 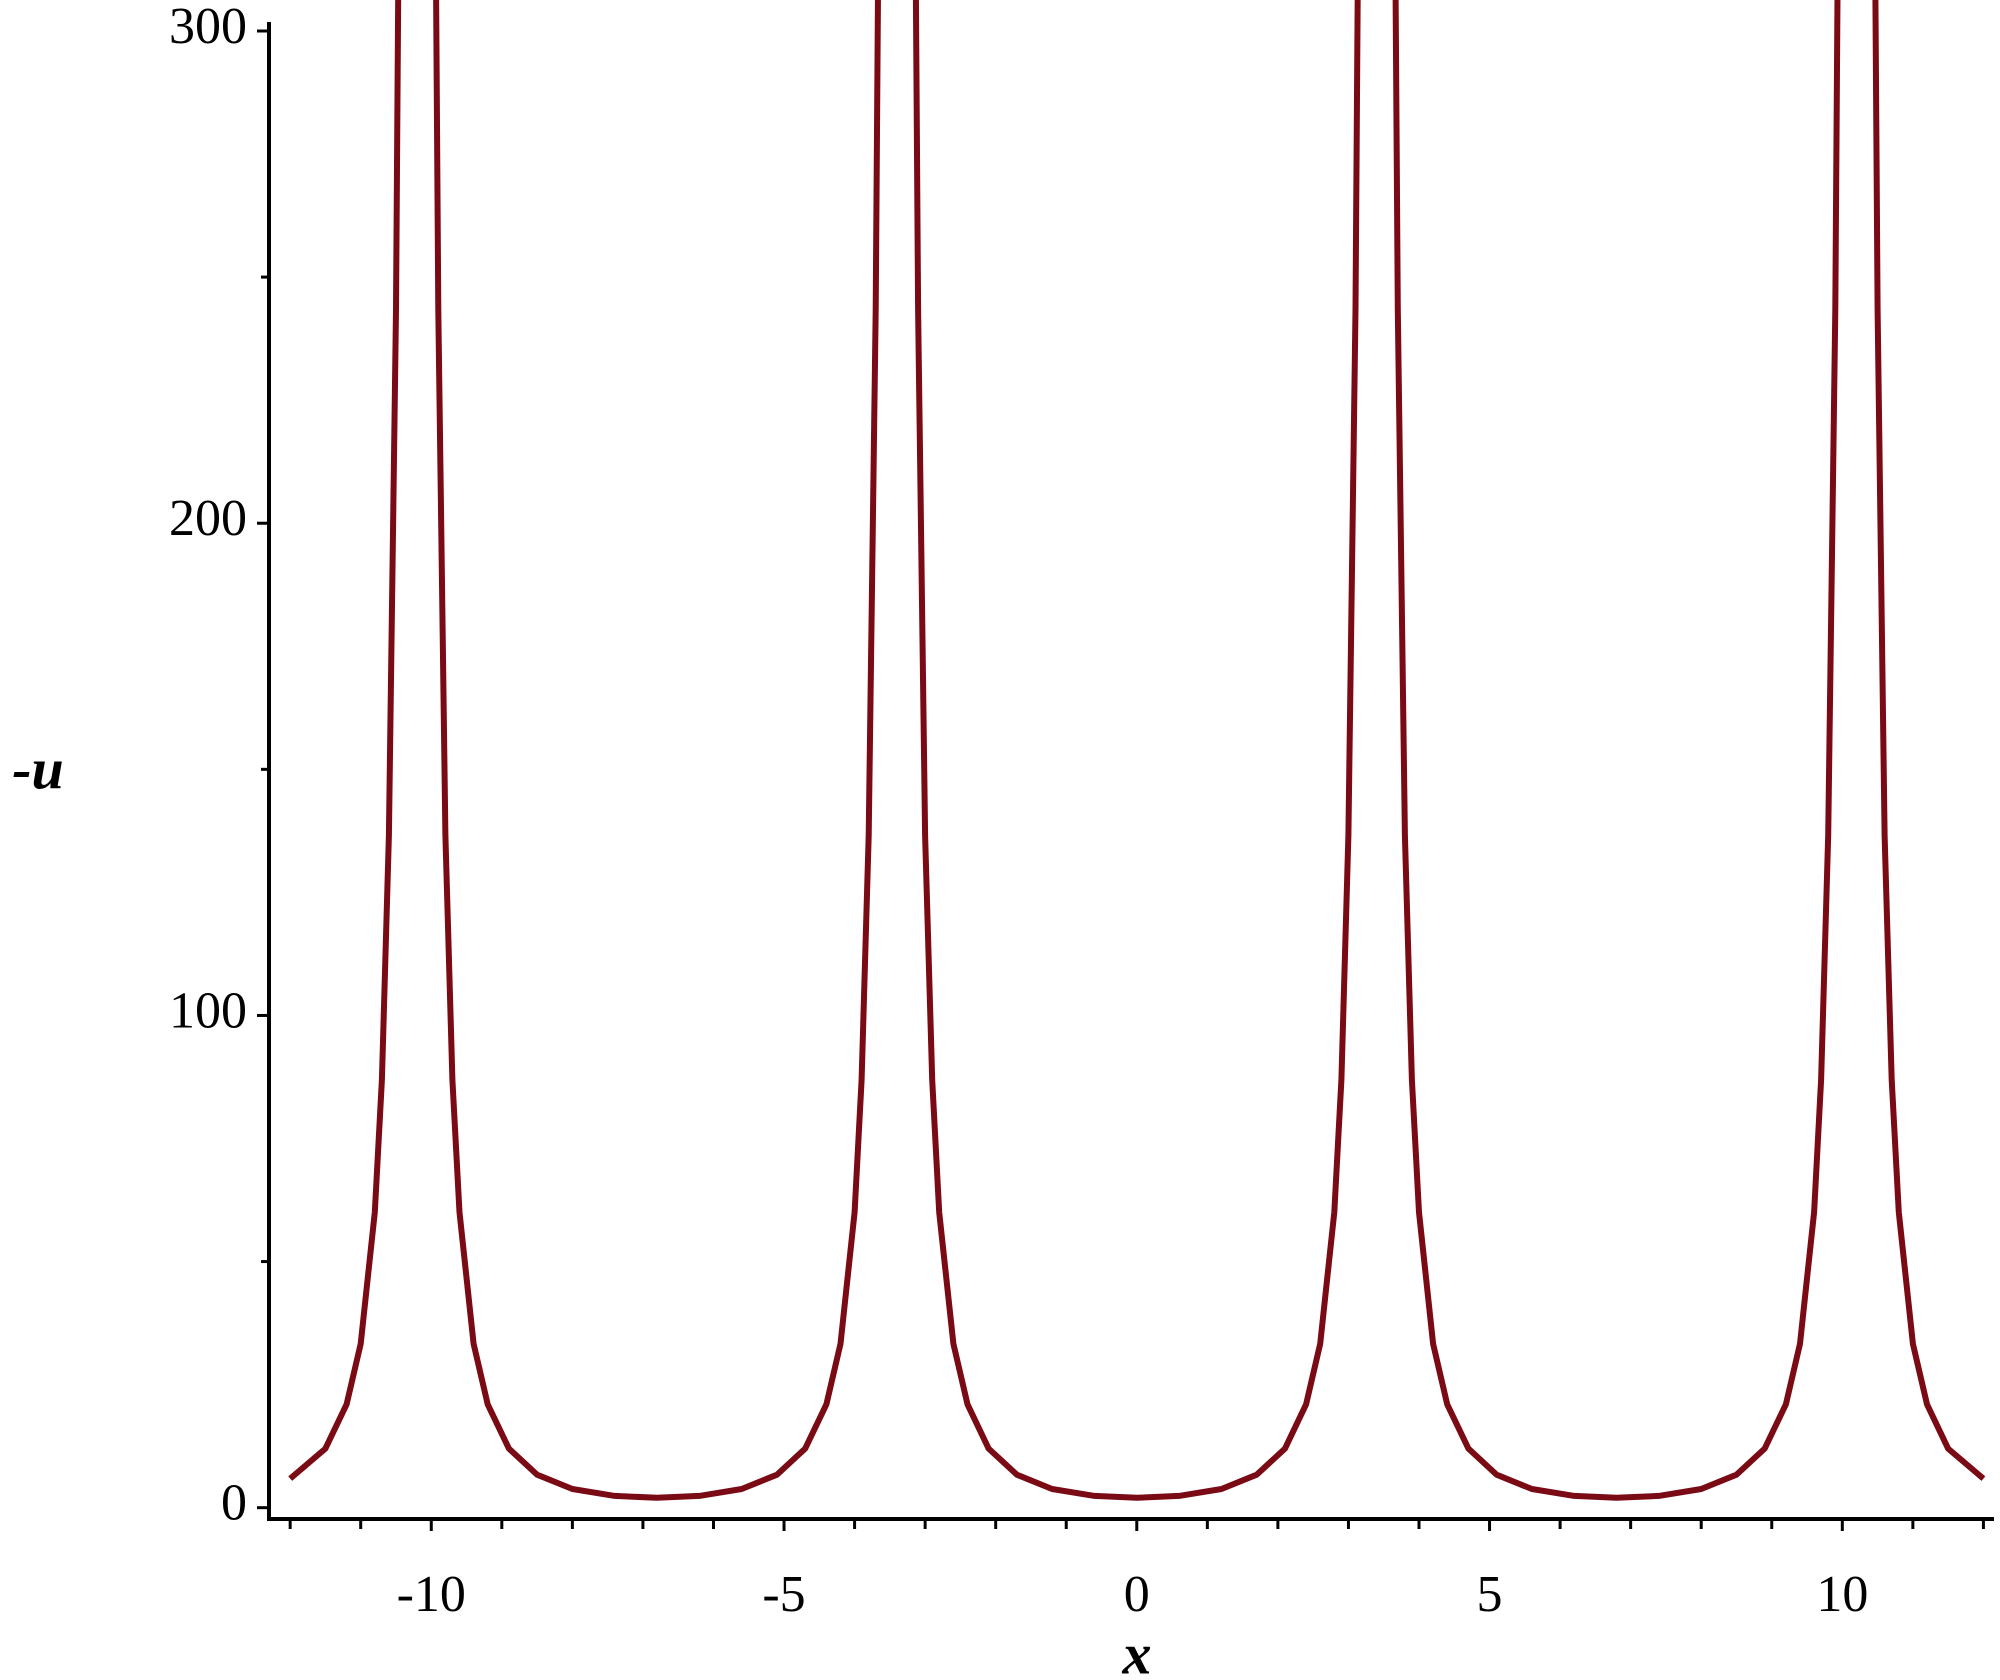 What do you see at coordinates (1490, 1594) in the screenshot?
I see `x-tick-label: 5` at bounding box center [1490, 1594].